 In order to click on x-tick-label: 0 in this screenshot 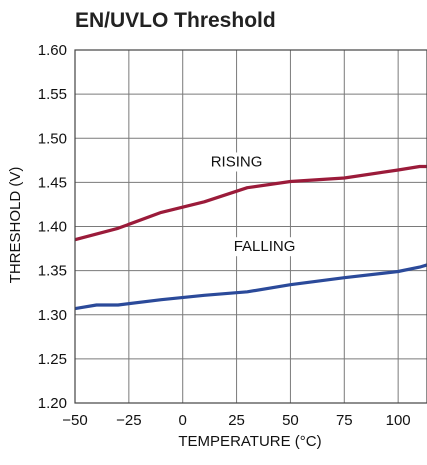, I will do `click(183, 420)`.